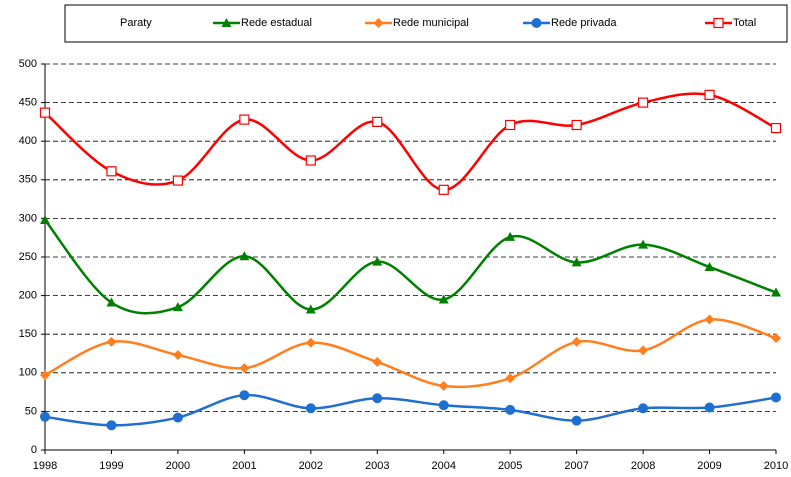 This screenshot has height=477, width=791. Describe the element at coordinates (709, 466) in the screenshot. I see `x-tick-label: 2009` at that location.